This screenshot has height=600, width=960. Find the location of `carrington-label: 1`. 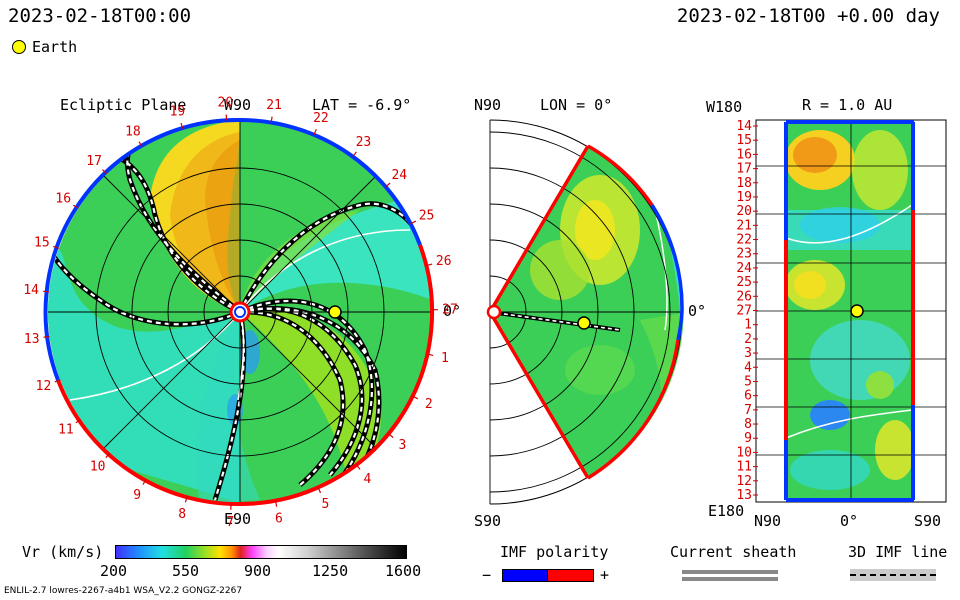

carrington-label: 1 is located at coordinates (445, 358).